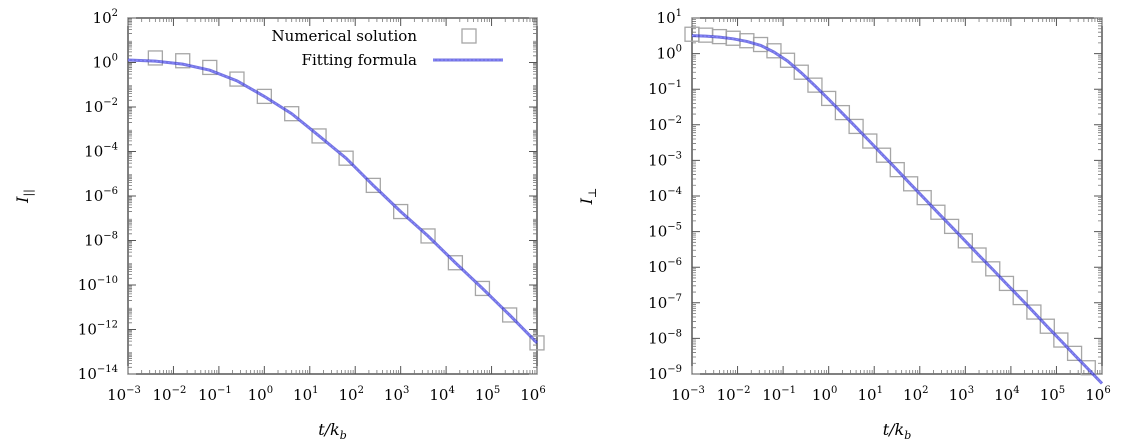  What do you see at coordinates (669, 17) in the screenshot?
I see `y-tick-label: 10¹` at bounding box center [669, 17].